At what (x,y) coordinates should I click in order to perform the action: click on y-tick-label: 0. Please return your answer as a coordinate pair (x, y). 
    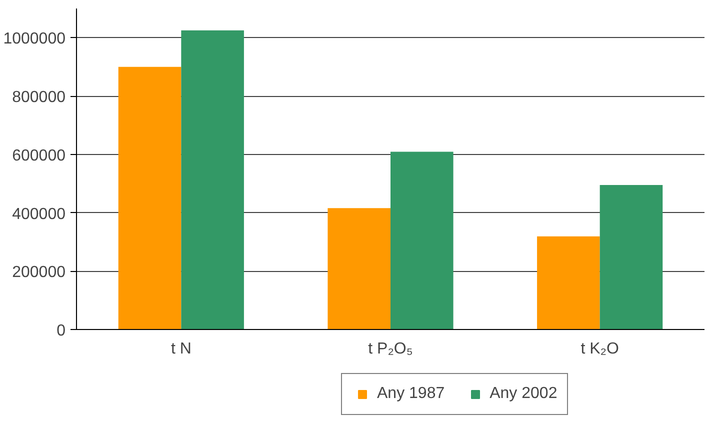
    Looking at the image, I should click on (61, 331).